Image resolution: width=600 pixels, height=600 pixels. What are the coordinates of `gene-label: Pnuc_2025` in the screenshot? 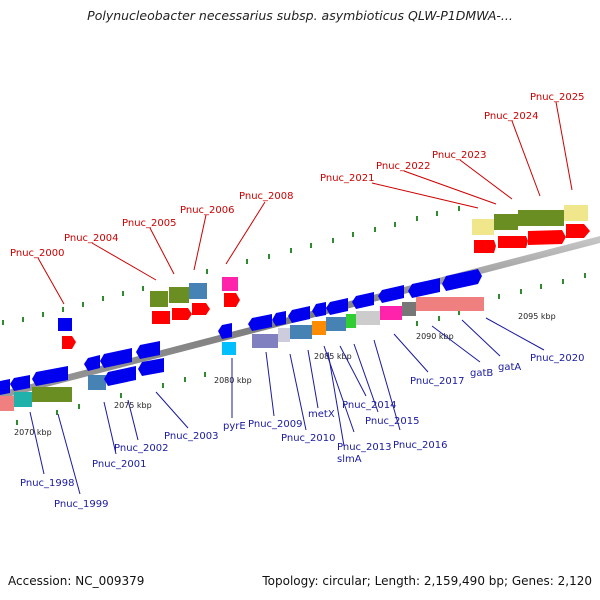 It's located at (557, 97).